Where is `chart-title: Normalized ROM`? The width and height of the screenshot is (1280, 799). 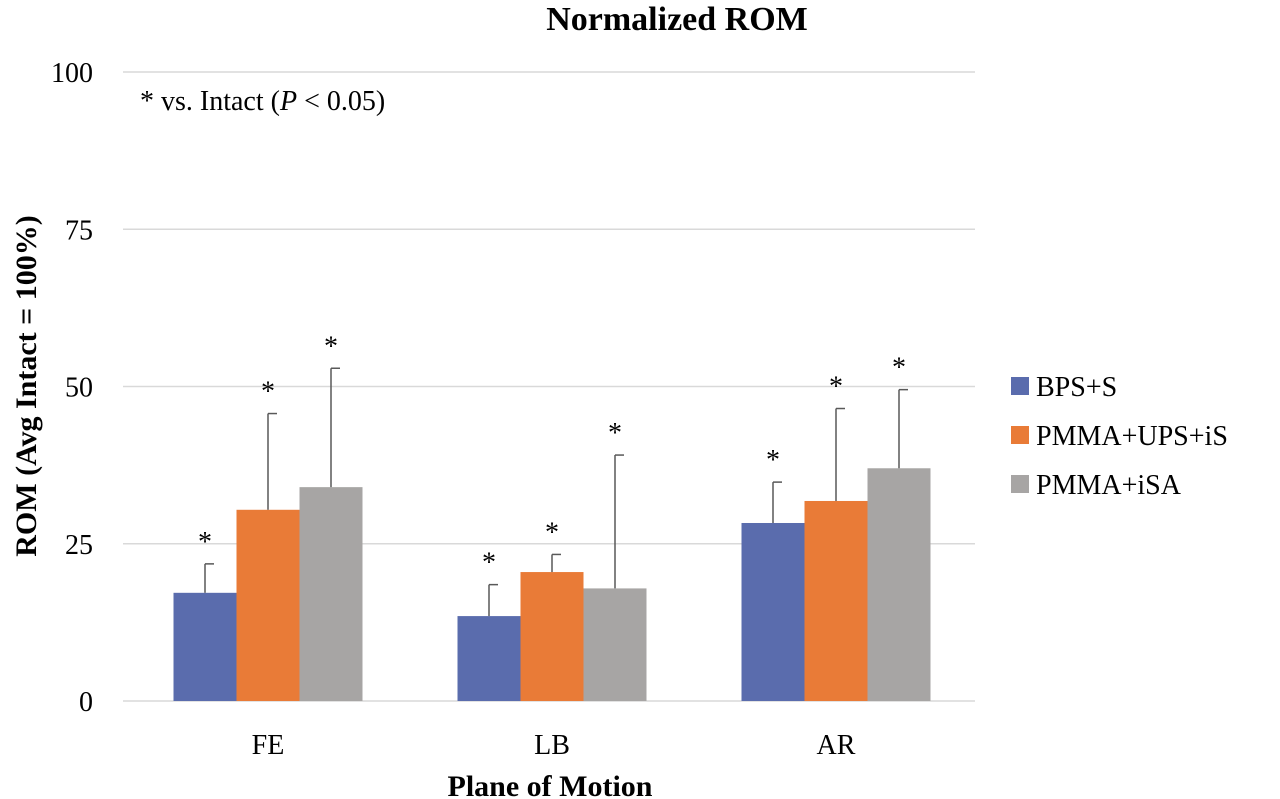
chart-title: Normalized ROM is located at coordinates (677, 19).